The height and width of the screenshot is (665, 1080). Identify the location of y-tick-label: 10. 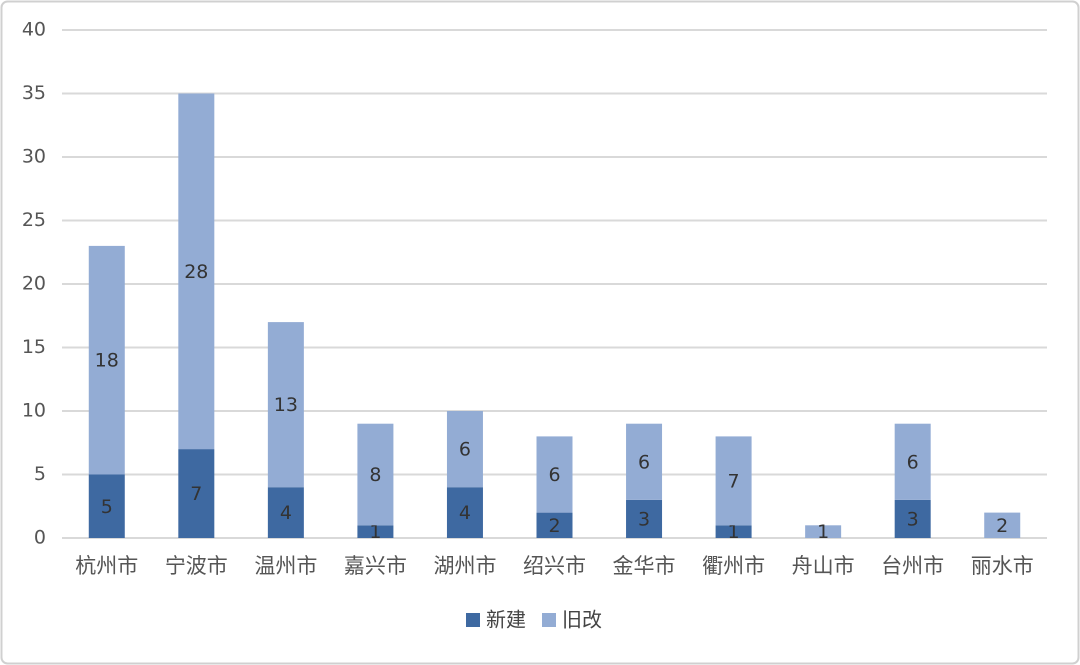
(34, 411).